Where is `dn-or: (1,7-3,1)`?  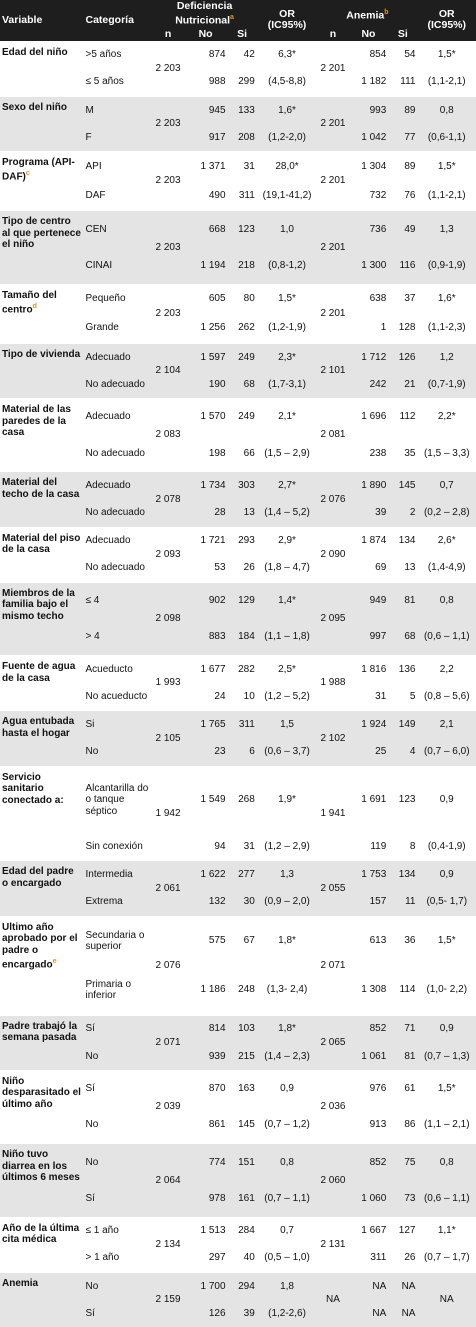 dn-or: (1,7-3,1) is located at coordinates (287, 384).